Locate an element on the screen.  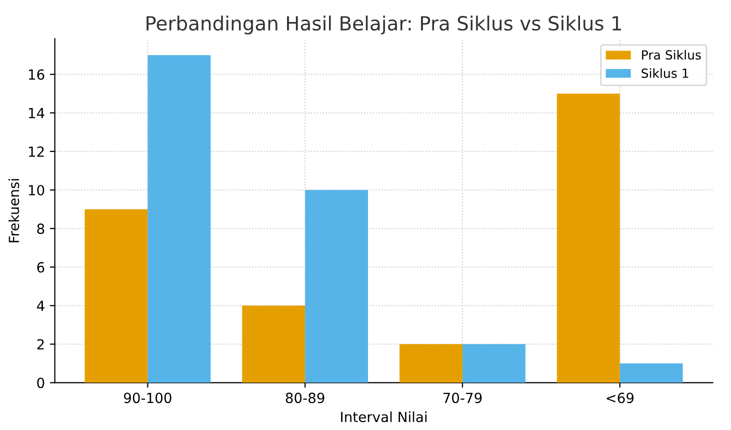
y-tick-label: 6 is located at coordinates (40, 267).